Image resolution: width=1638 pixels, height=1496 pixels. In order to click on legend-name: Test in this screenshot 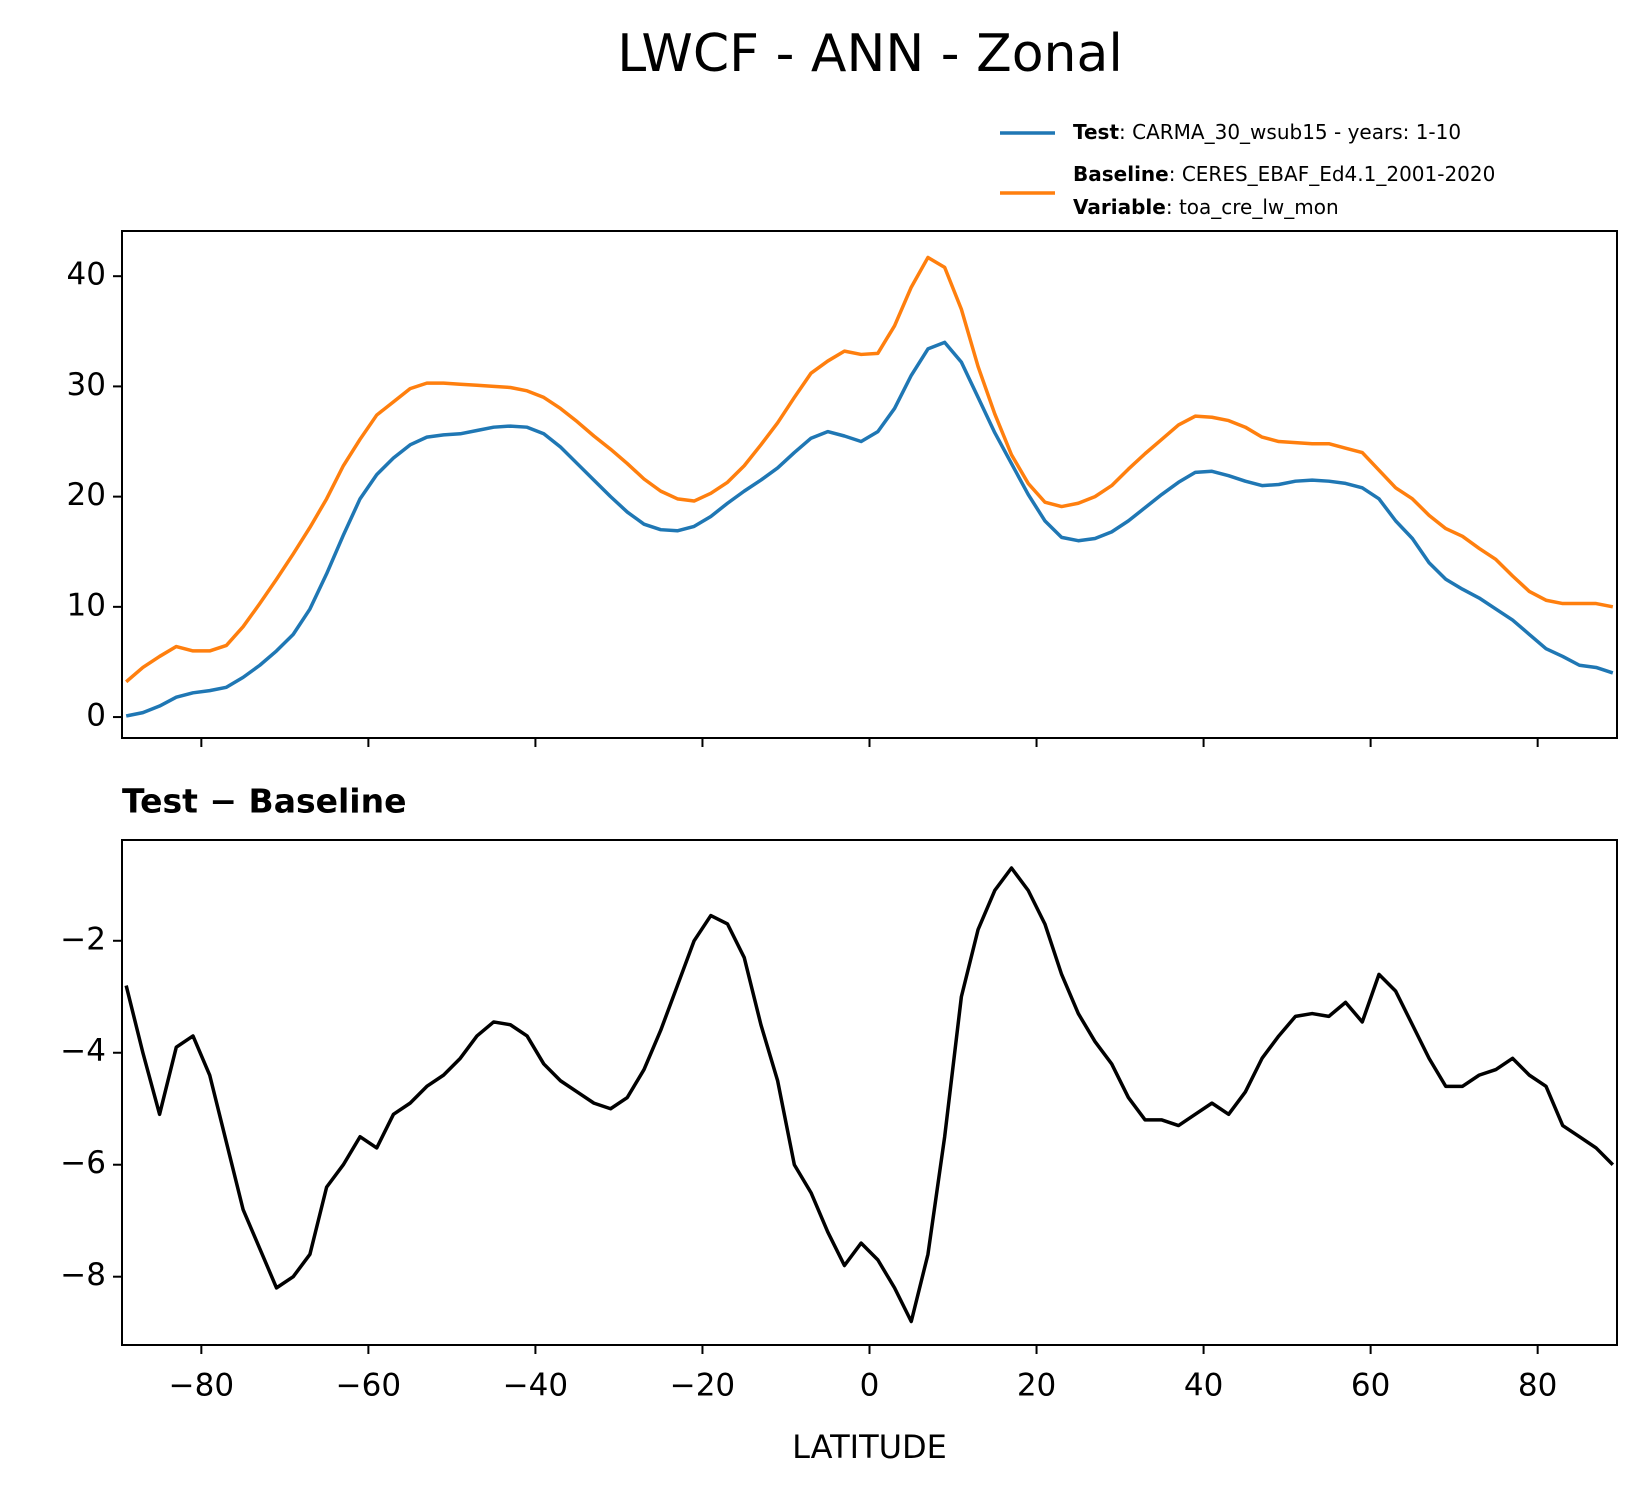, I will do `click(1096, 132)`.